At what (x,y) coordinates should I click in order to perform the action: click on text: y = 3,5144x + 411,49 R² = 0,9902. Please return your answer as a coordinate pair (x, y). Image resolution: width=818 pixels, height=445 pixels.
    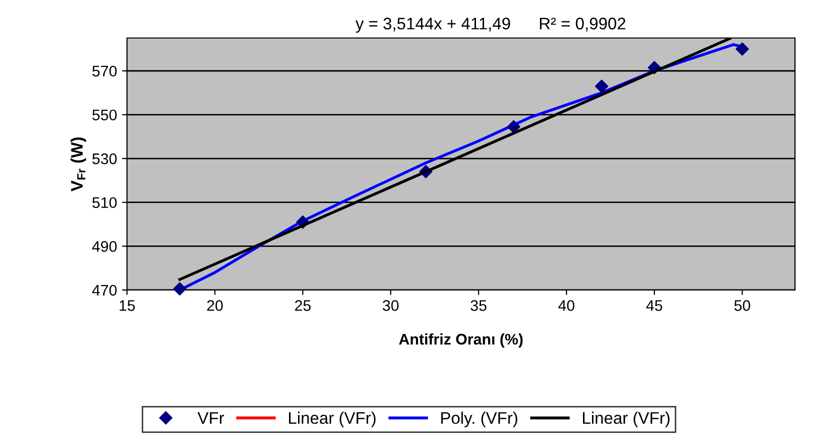
    Looking at the image, I should click on (490, 25).